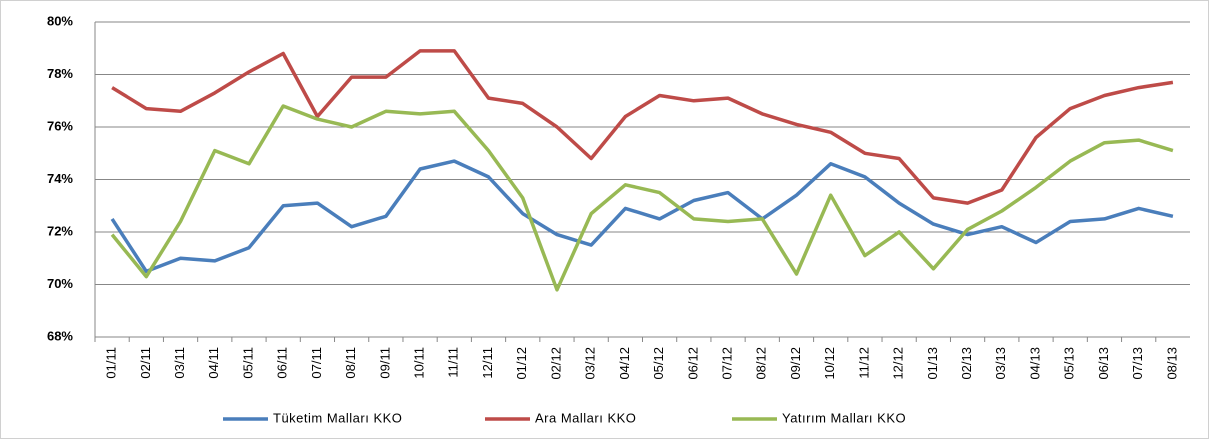 The image size is (1211, 441). I want to click on x-tick-label: 06/11, so click(282, 363).